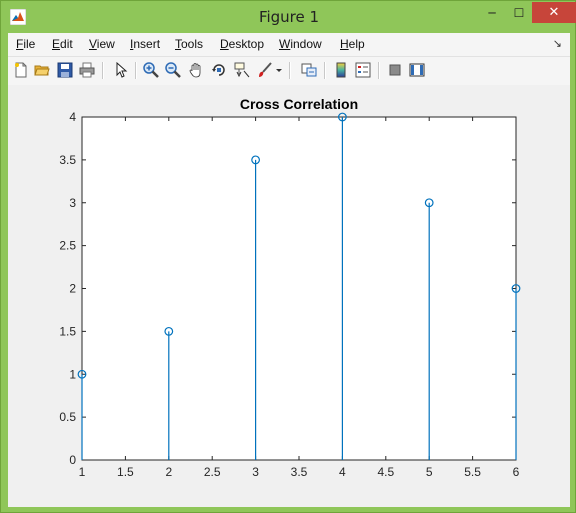 The image size is (576, 513). Describe the element at coordinates (342, 472) in the screenshot. I see `x-tick-label: 4` at that location.